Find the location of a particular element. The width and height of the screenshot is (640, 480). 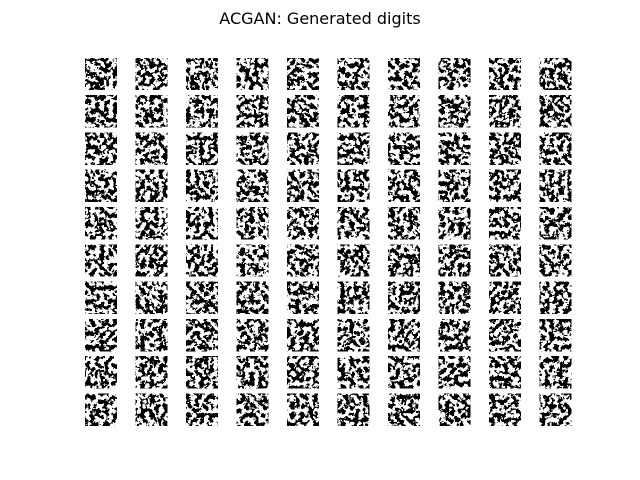

figure-title: ACGAN: Generated digits is located at coordinates (319, 18).